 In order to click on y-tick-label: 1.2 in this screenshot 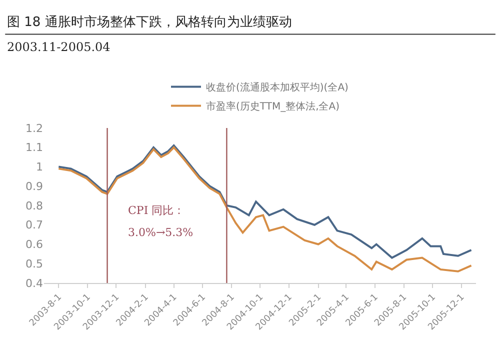, I will do `click(34, 128)`.